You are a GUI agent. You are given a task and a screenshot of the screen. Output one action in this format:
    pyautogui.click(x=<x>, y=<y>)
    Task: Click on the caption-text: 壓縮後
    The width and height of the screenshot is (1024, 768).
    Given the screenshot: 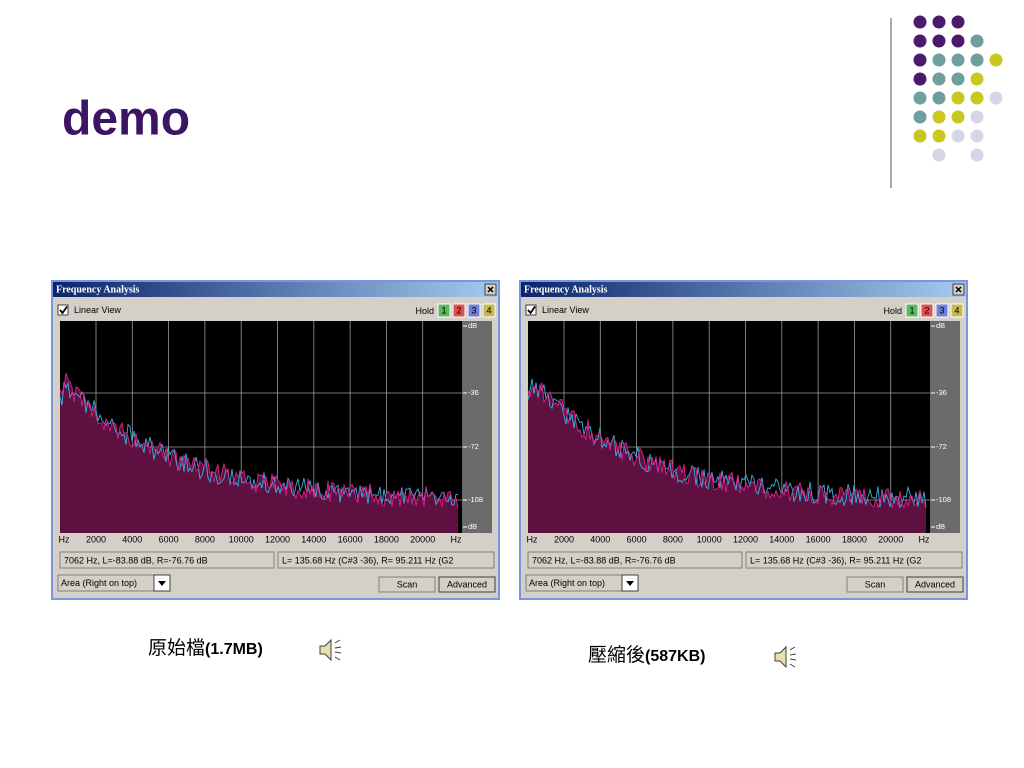 What is the action you would take?
    pyautogui.click(x=616, y=655)
    